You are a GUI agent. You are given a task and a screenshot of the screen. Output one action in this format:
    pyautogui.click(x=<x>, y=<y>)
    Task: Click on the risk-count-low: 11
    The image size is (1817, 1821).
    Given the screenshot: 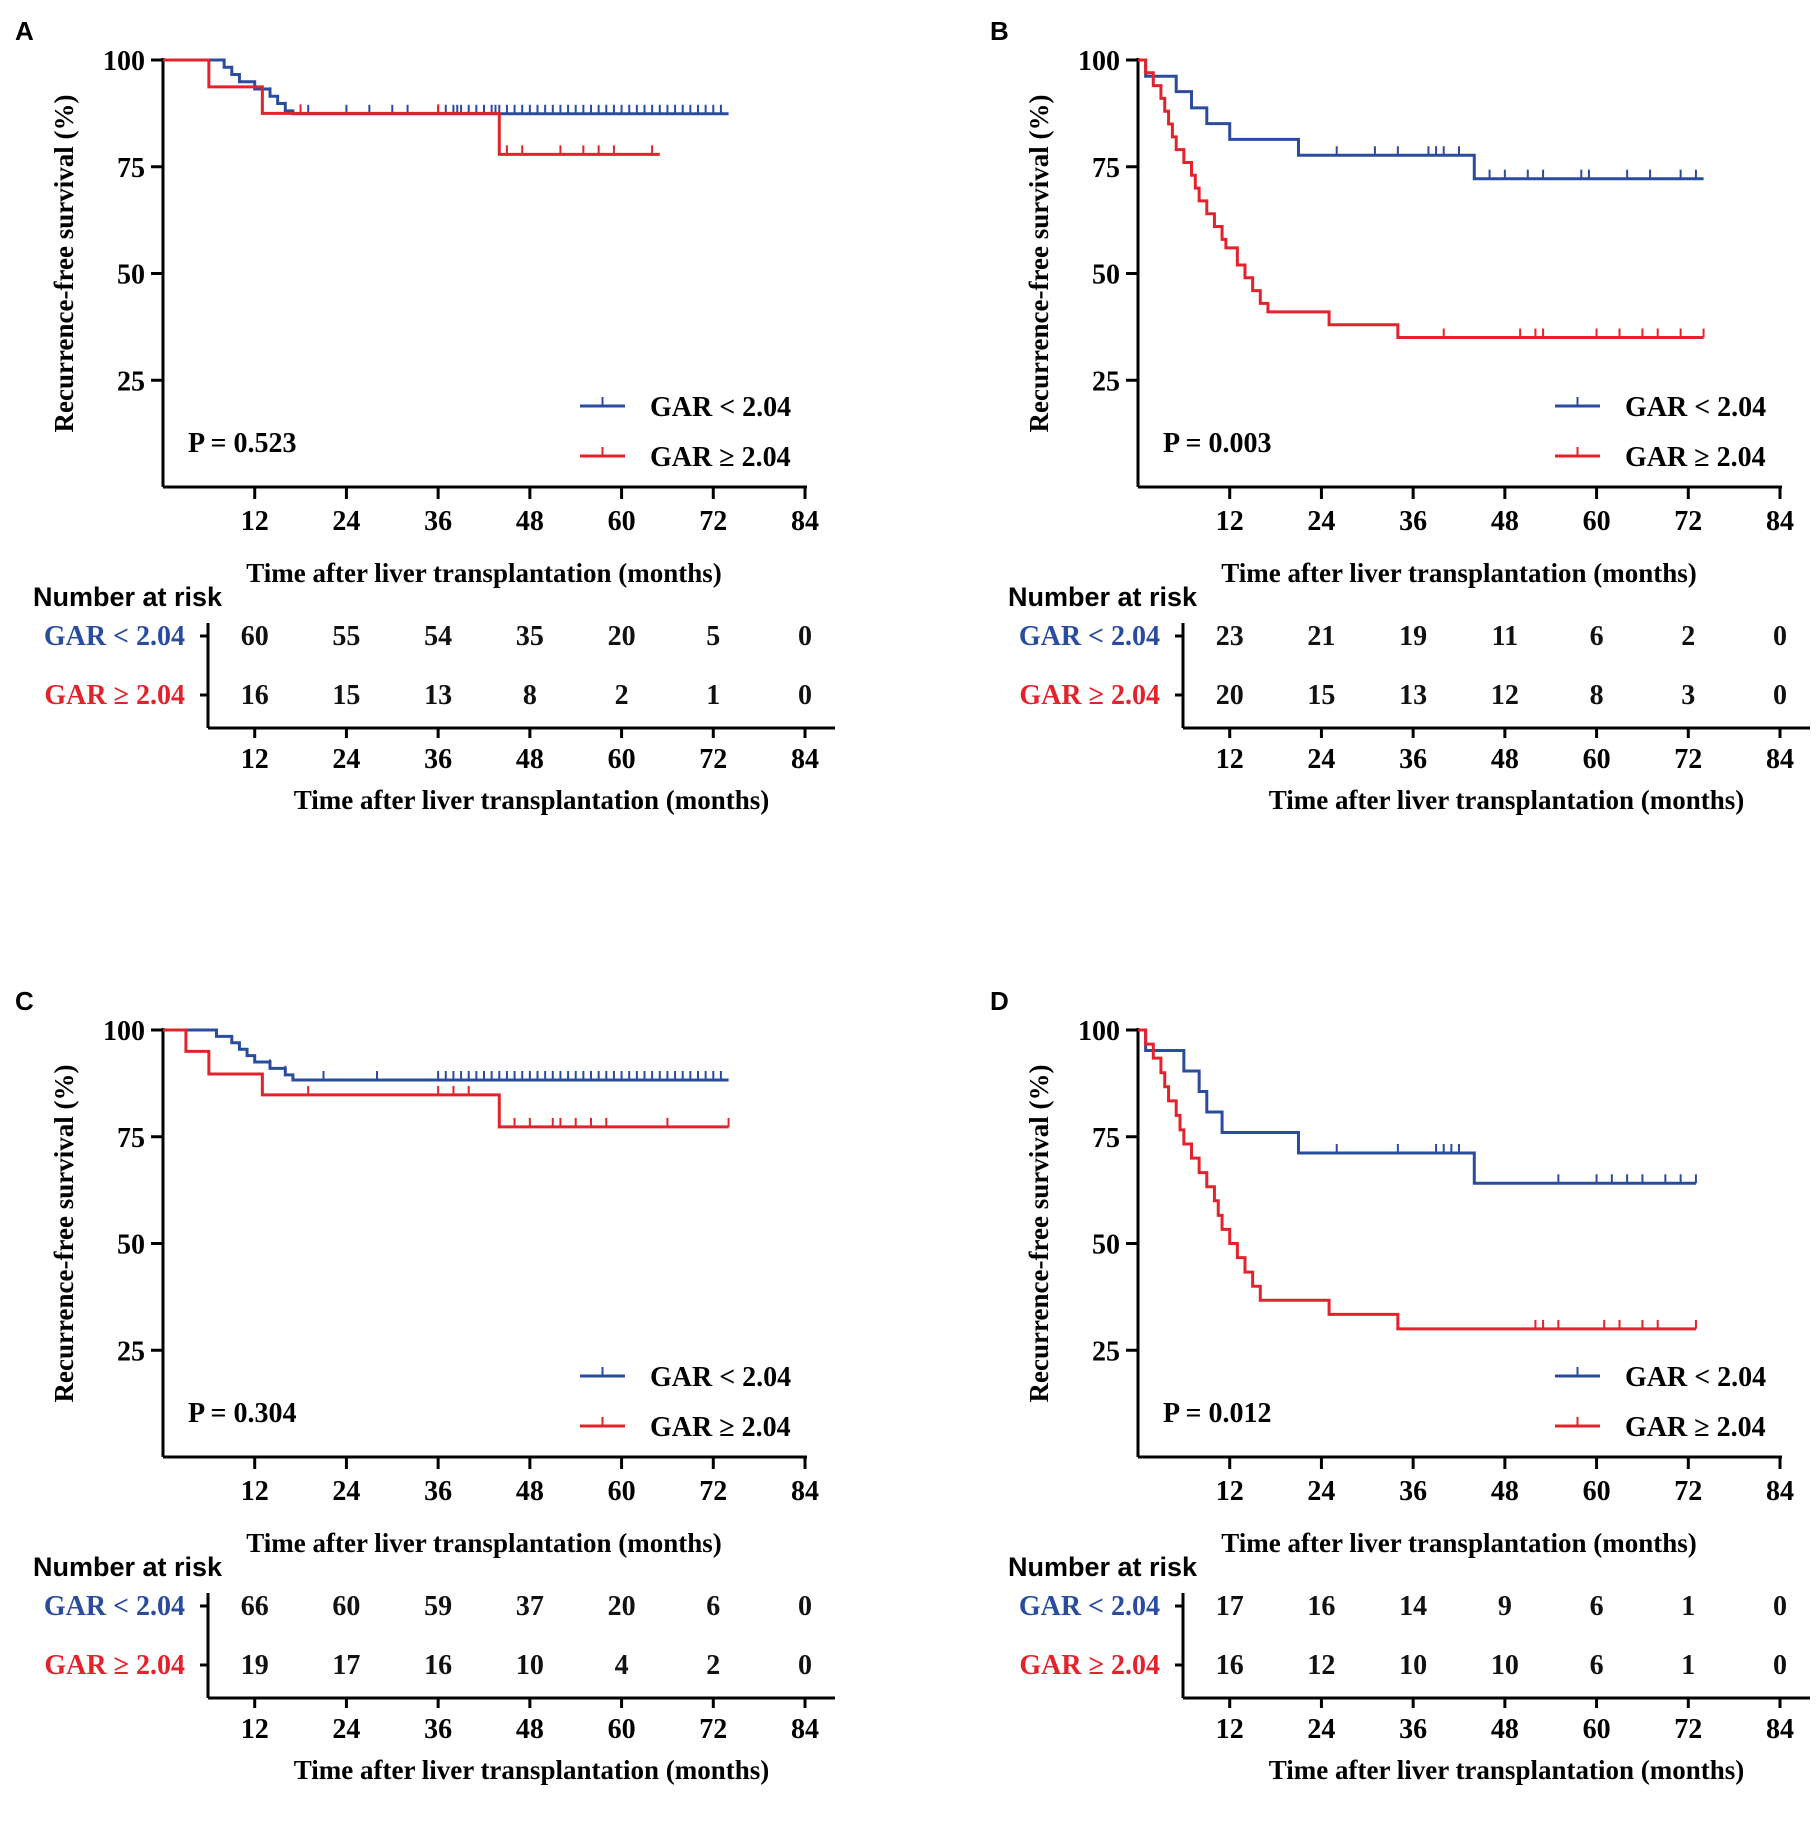 What is the action you would take?
    pyautogui.click(x=1505, y=636)
    